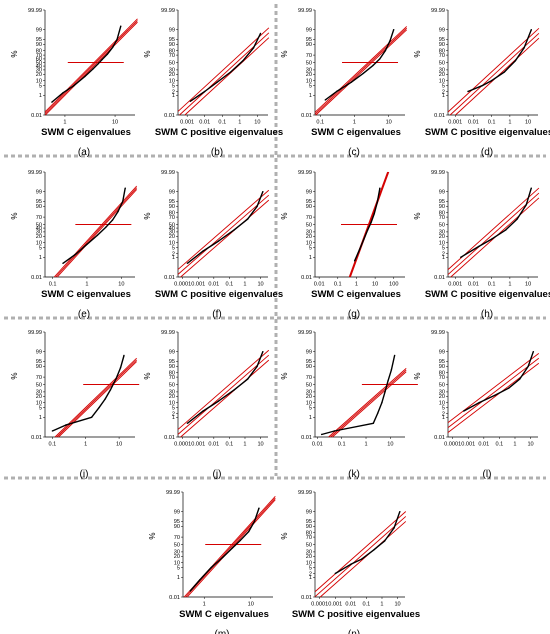 This screenshot has height=634, width=550. I want to click on y-tick-label: 5, so click(173, 409).